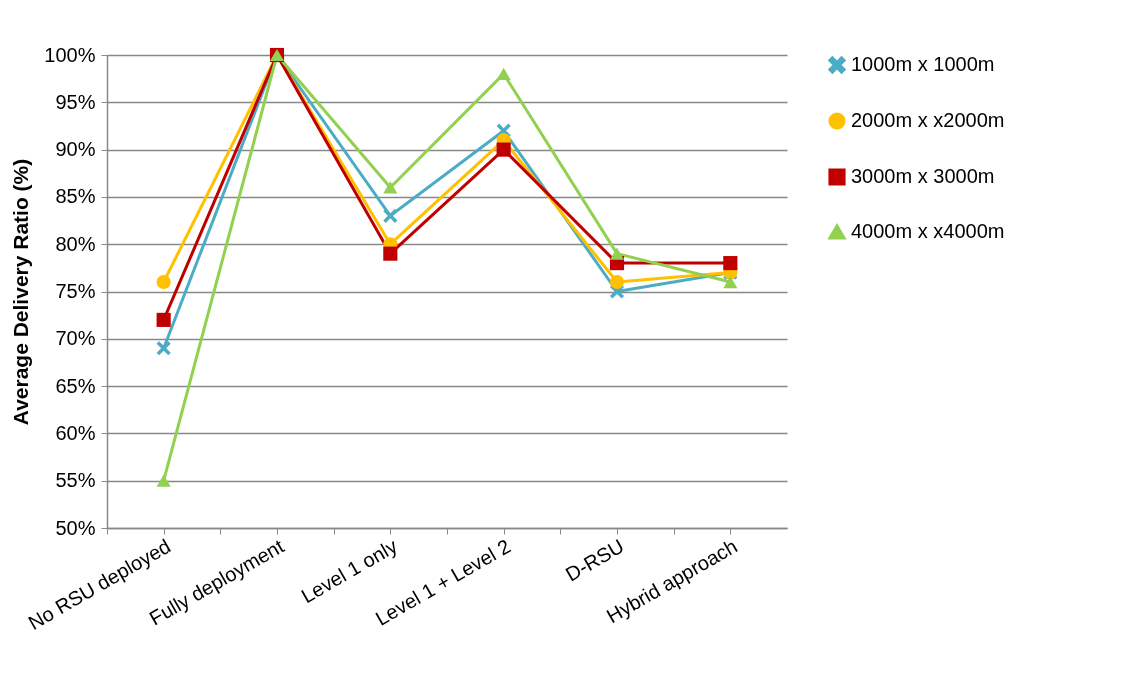 The width and height of the screenshot is (1123, 687). Describe the element at coordinates (70, 54) in the screenshot. I see `y-tick-label: 100%` at that location.